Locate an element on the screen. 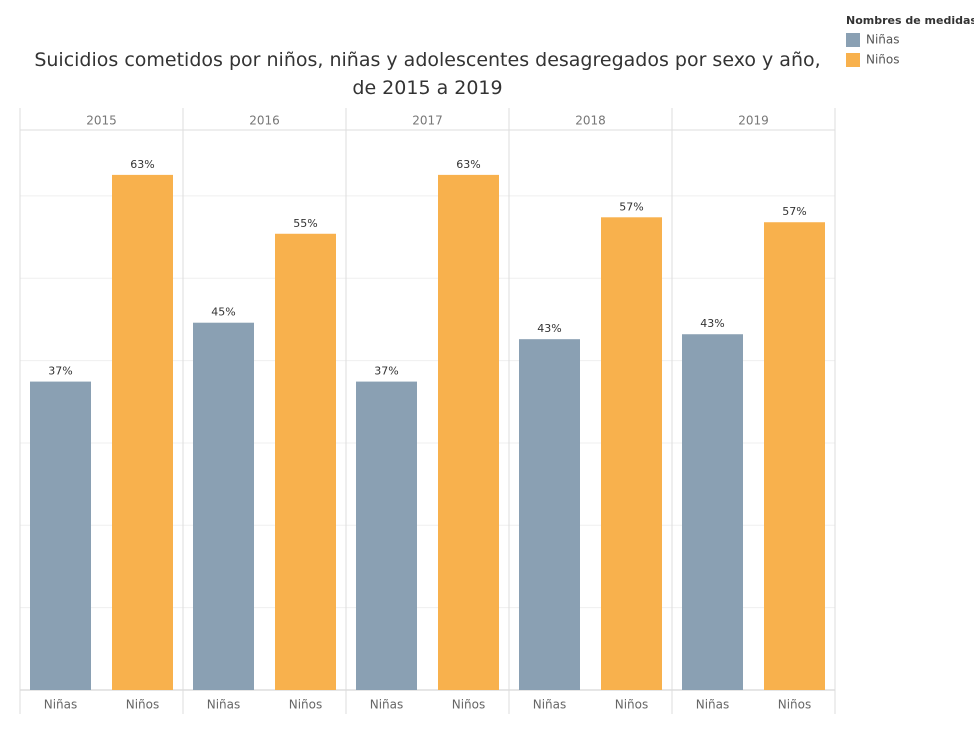  facet-label: 2016 is located at coordinates (264, 121).